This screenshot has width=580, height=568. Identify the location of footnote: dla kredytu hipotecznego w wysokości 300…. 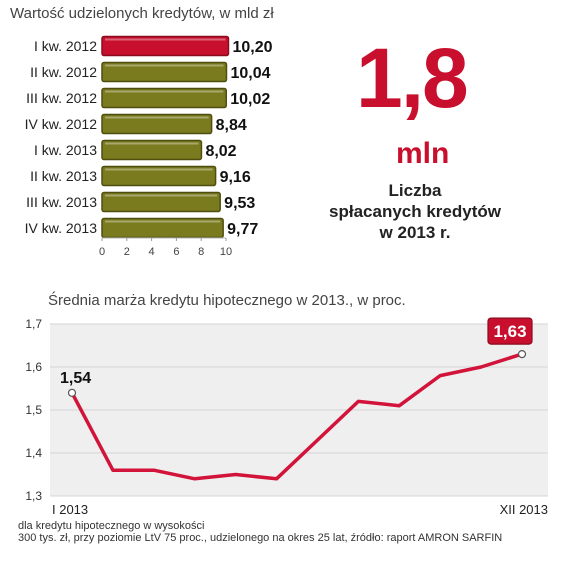
(260, 532).